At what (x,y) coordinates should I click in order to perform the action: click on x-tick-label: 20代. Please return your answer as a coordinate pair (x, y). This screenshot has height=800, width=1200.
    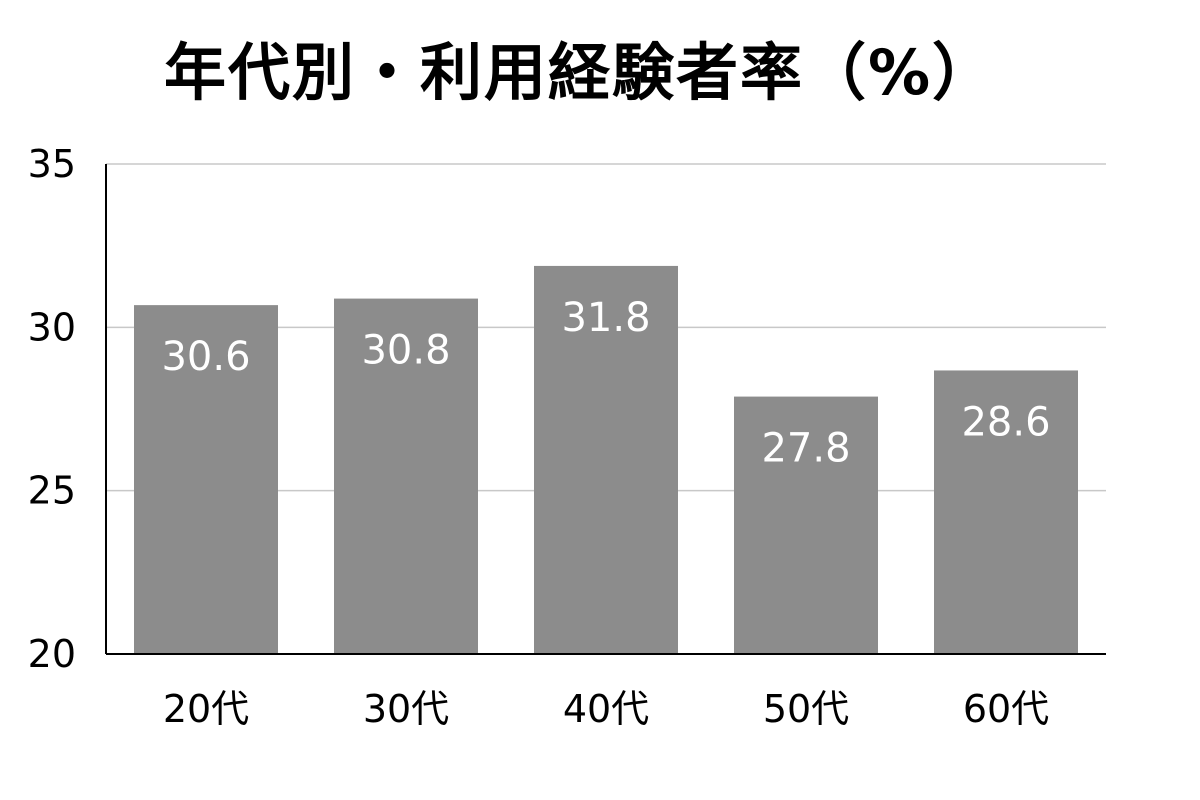
    Looking at the image, I should click on (206, 709).